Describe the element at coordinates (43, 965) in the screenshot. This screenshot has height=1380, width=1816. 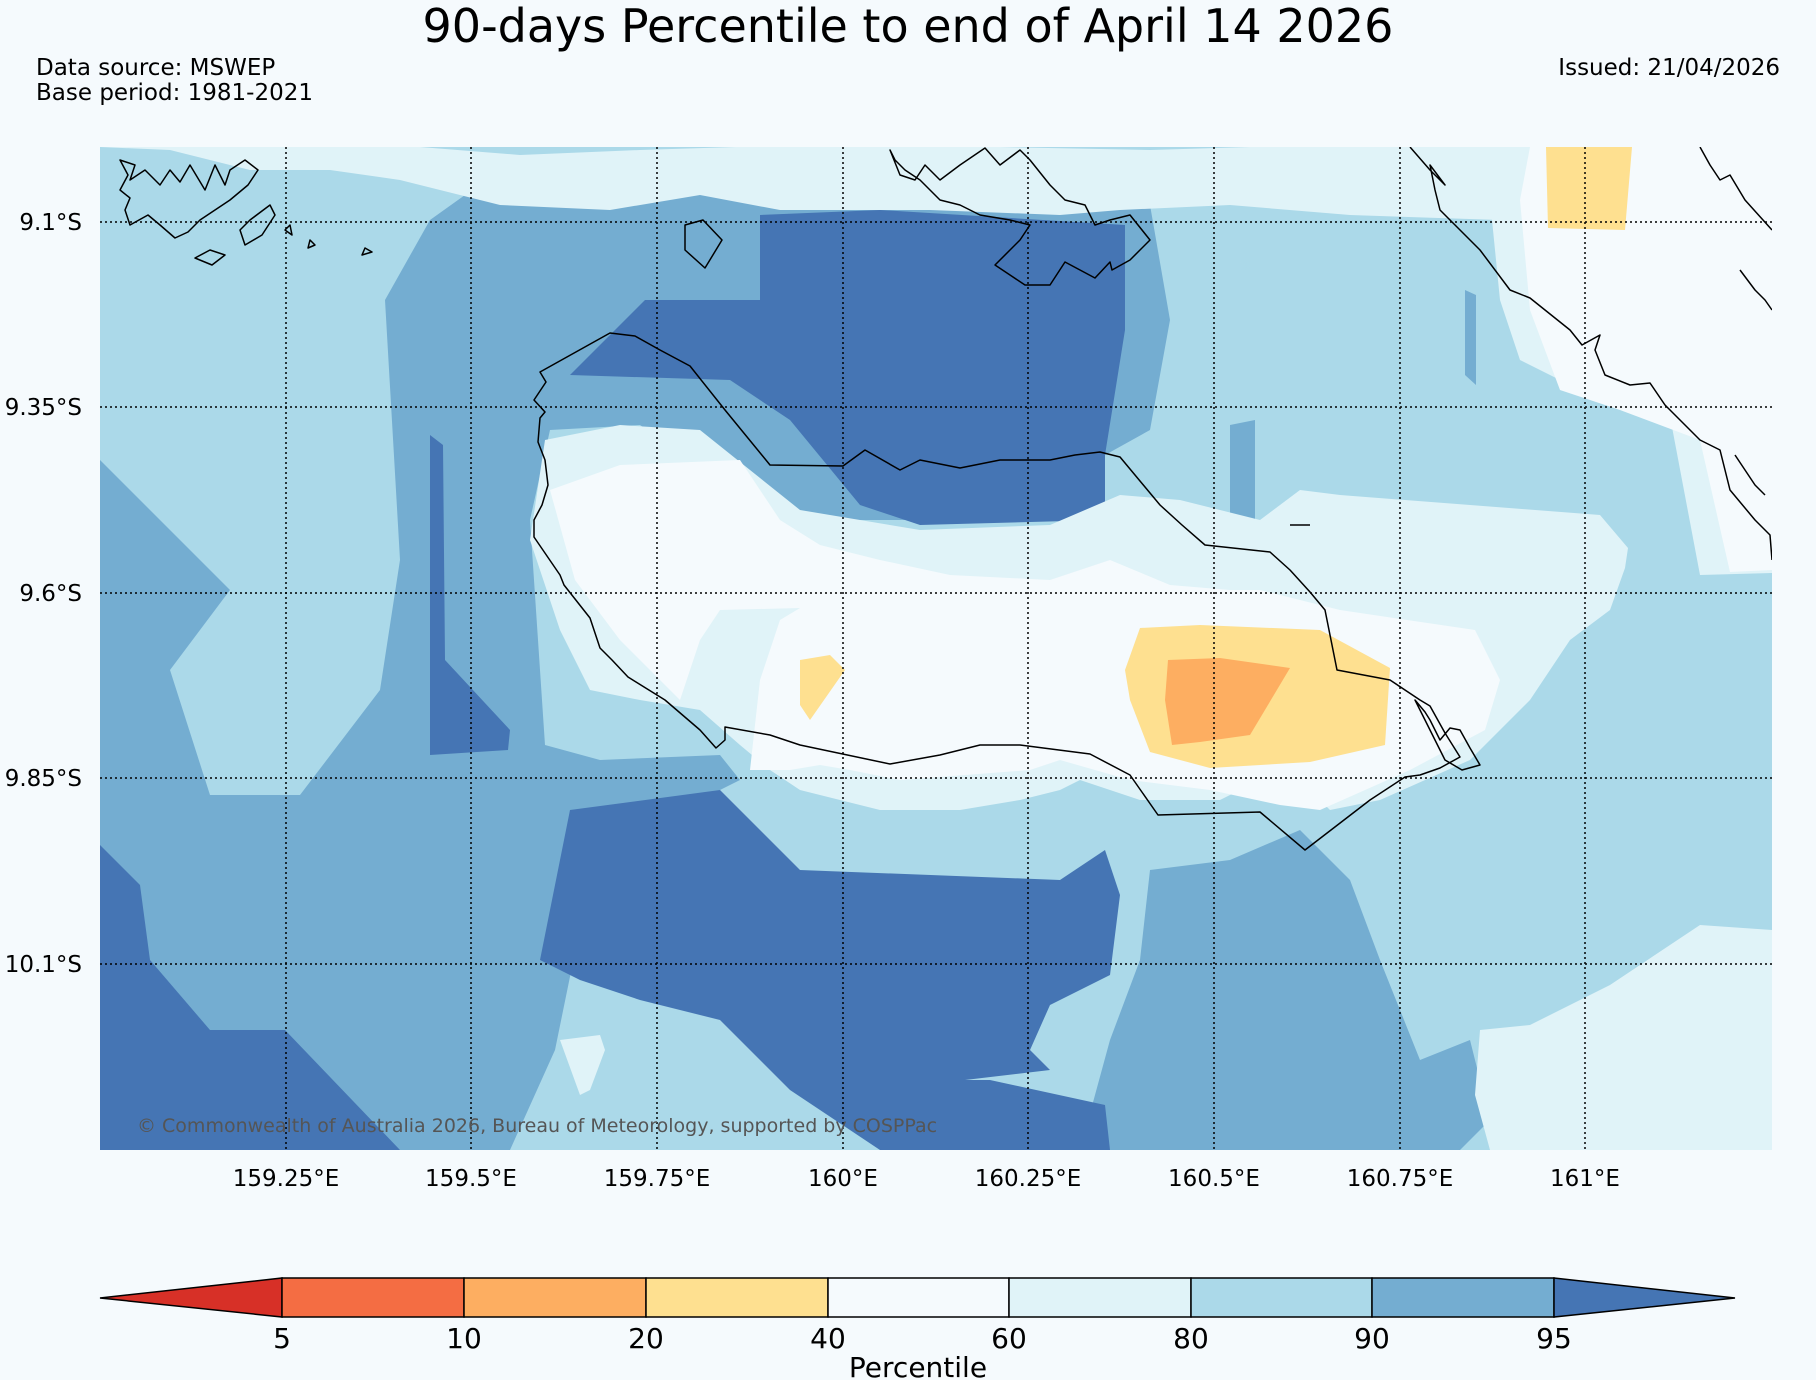
I see `lat-label-10-1: 10.1°S` at that location.